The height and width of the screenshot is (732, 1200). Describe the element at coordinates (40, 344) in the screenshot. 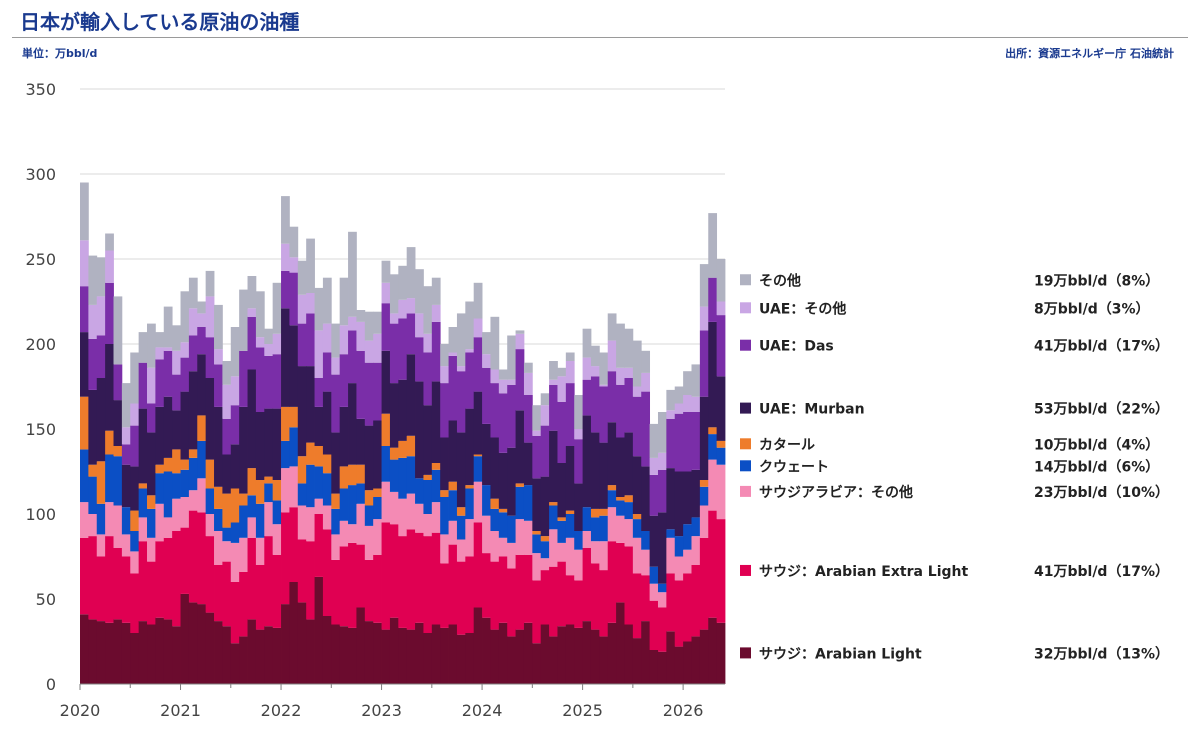

I see `y-tick-label: 200` at that location.